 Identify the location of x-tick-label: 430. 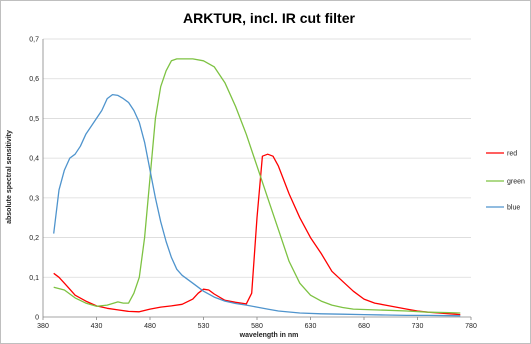
(97, 326).